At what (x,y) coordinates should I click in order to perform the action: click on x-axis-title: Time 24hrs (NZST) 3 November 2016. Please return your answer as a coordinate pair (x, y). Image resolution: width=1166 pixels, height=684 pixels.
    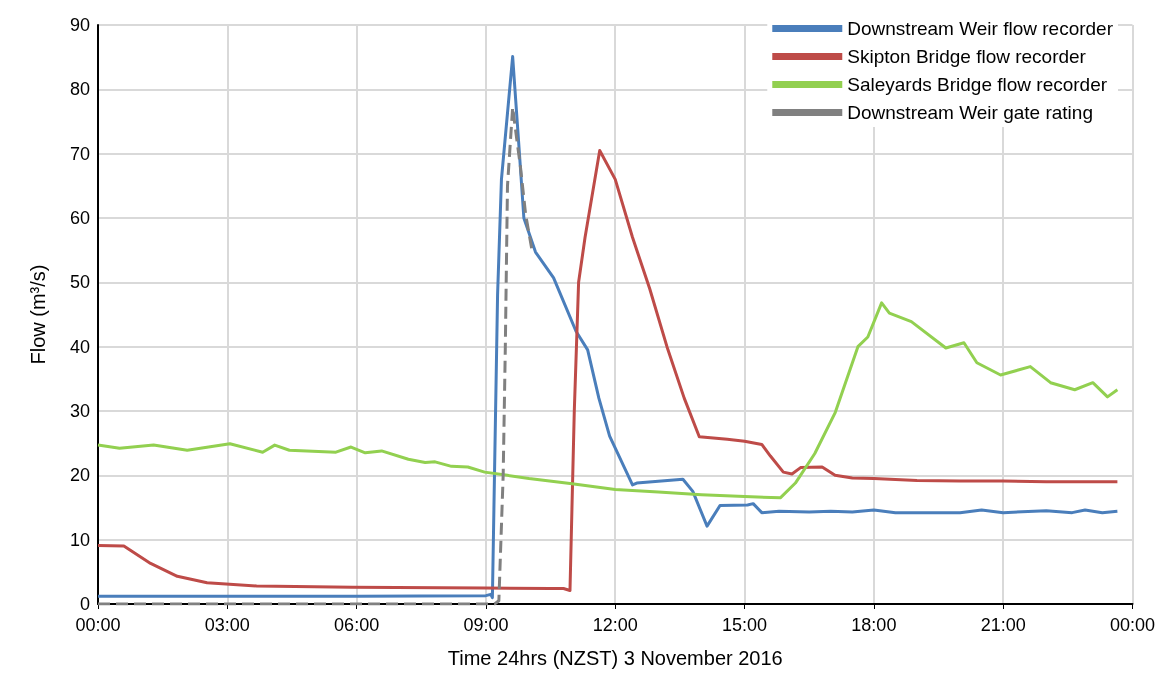
    Looking at the image, I should click on (615, 658).